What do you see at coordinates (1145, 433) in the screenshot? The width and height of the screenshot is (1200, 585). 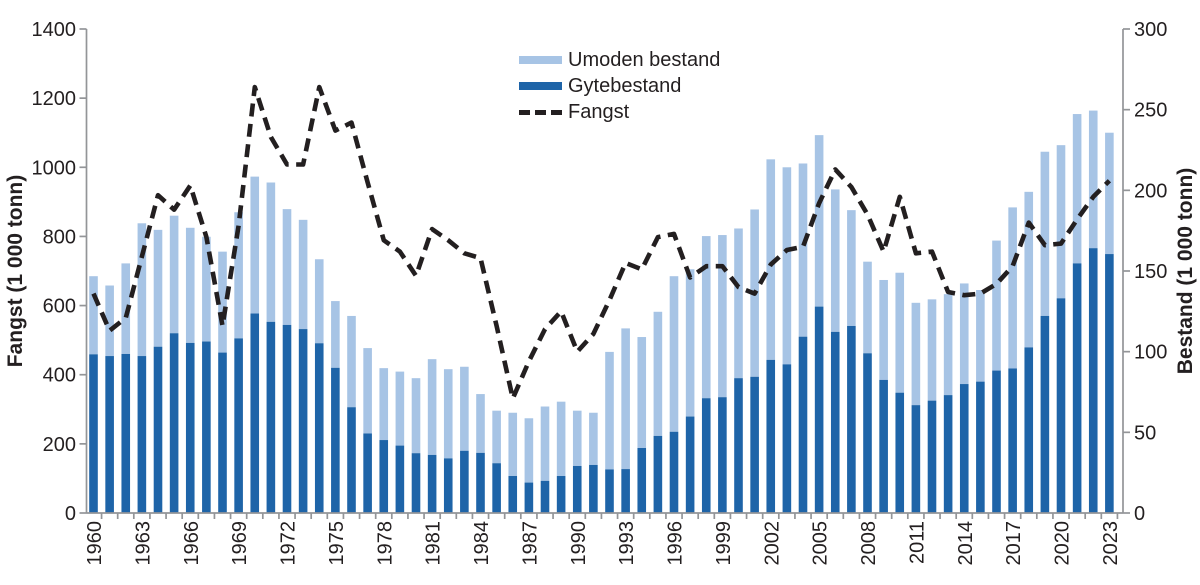 I see `right-axis-tick-50: 50` at bounding box center [1145, 433].